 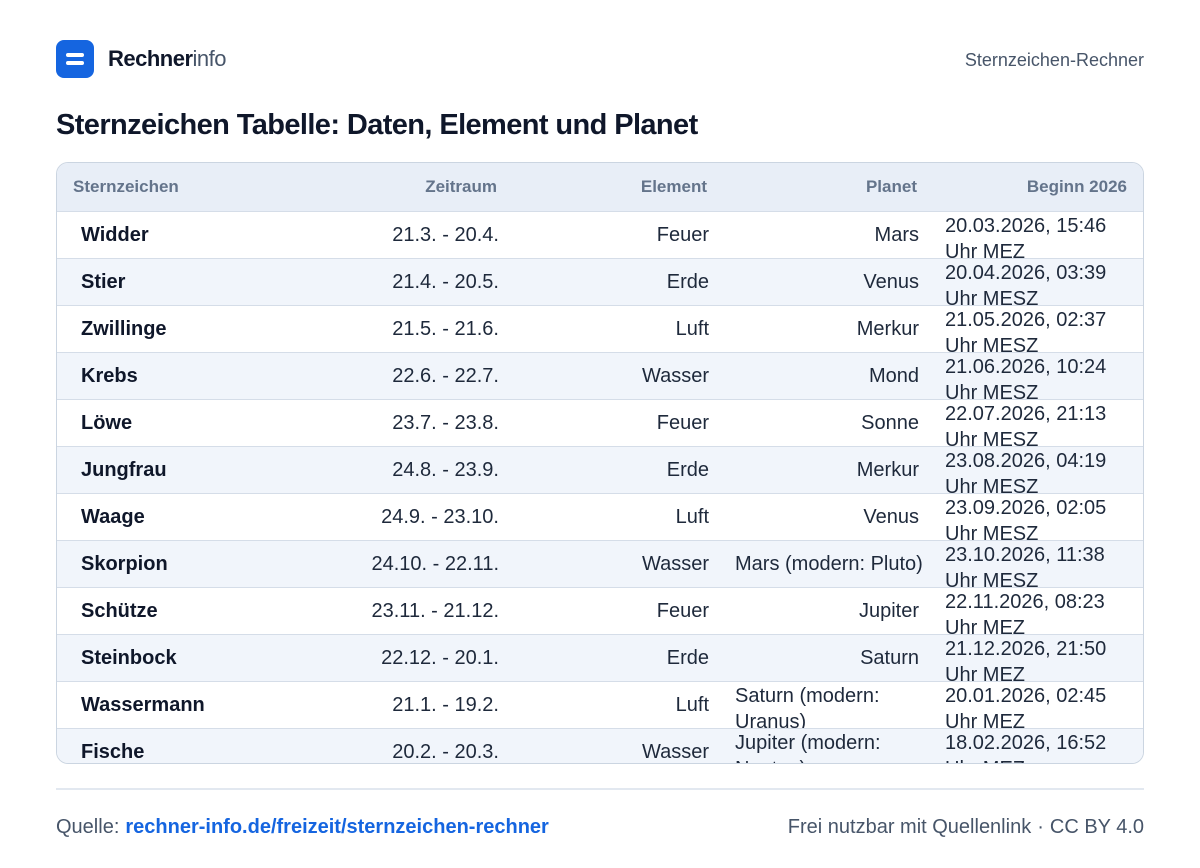 What do you see at coordinates (1026, 424) in the screenshot?
I see `cell-text: 22.07.2026, 21:13 Uhr MESZ` at bounding box center [1026, 424].